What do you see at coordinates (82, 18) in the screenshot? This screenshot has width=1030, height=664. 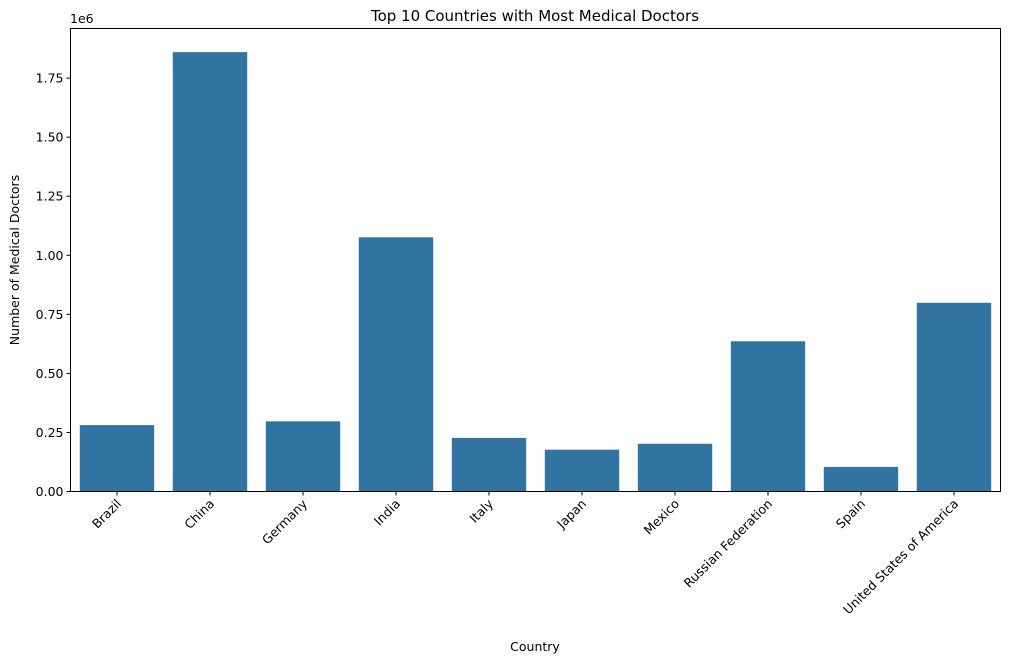 I see `y-offset-label: 1e6` at bounding box center [82, 18].